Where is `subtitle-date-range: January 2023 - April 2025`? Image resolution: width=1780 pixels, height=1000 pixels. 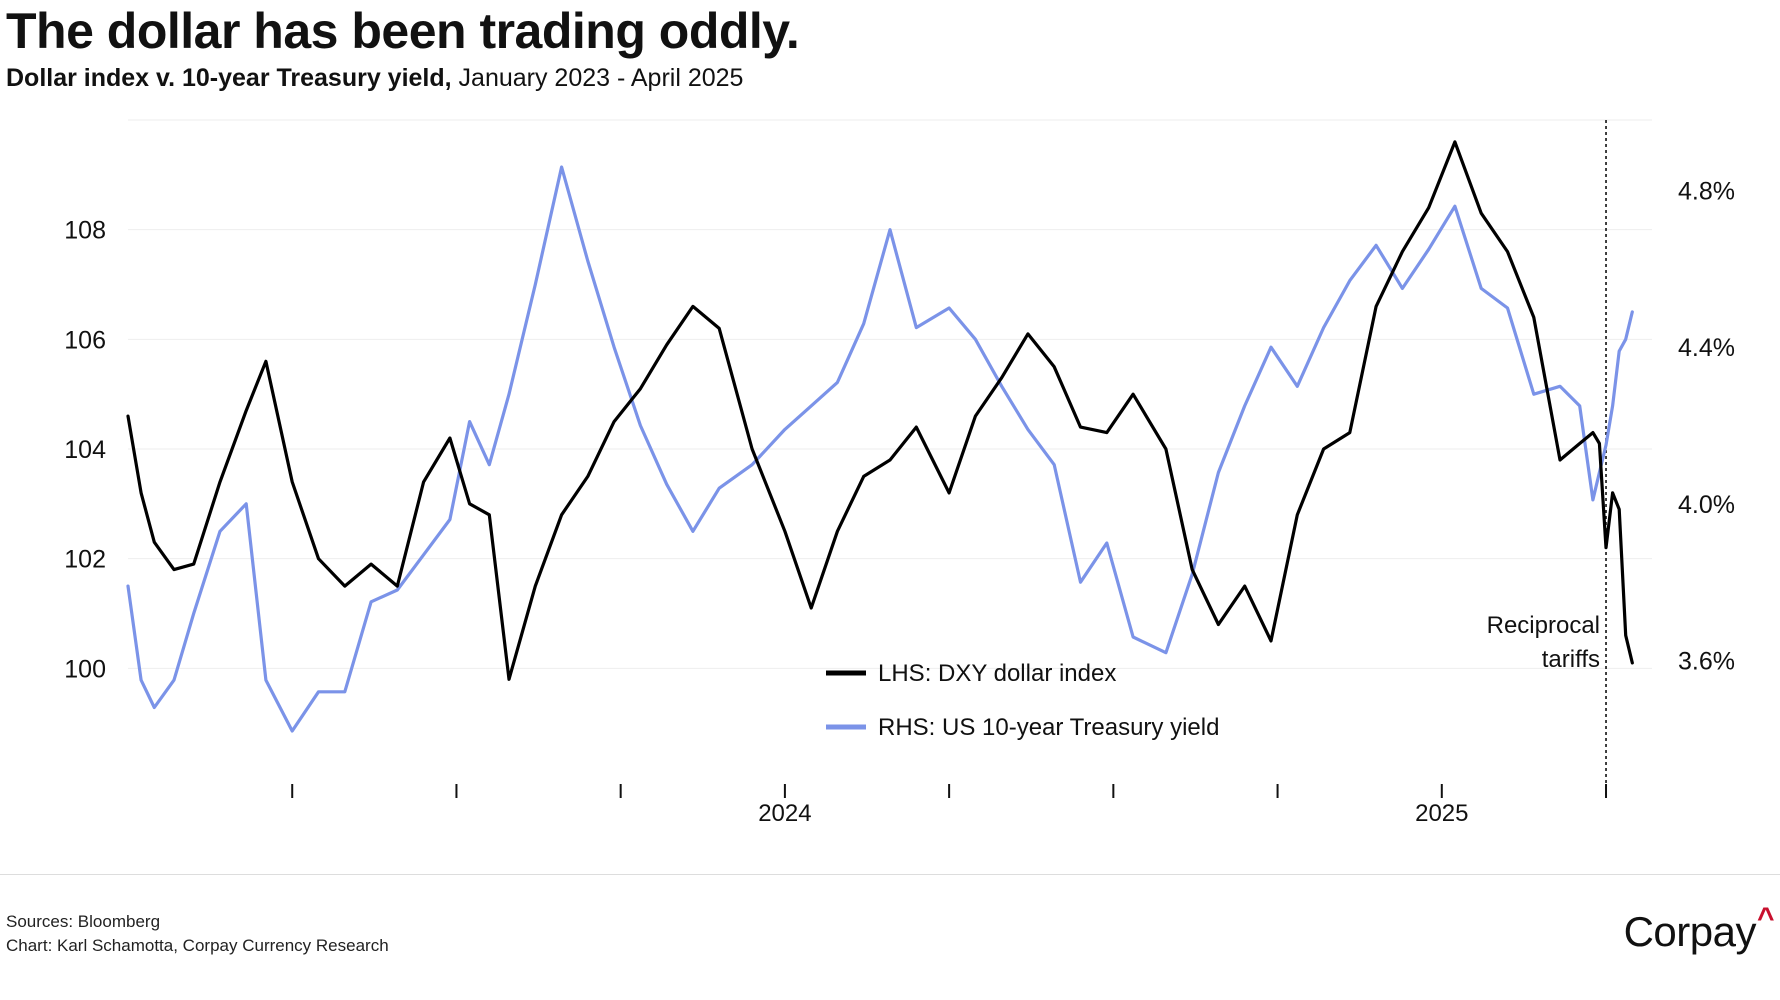
subtitle-date-range: January 2023 - April 2025 is located at coordinates (601, 78).